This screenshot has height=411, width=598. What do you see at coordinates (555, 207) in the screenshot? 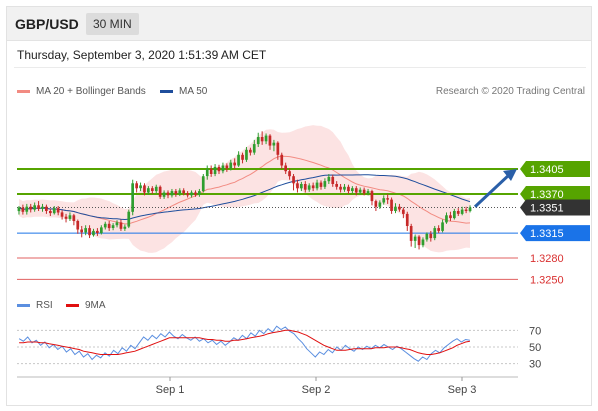
I see `level-tag-1.3351` at bounding box center [555, 207].